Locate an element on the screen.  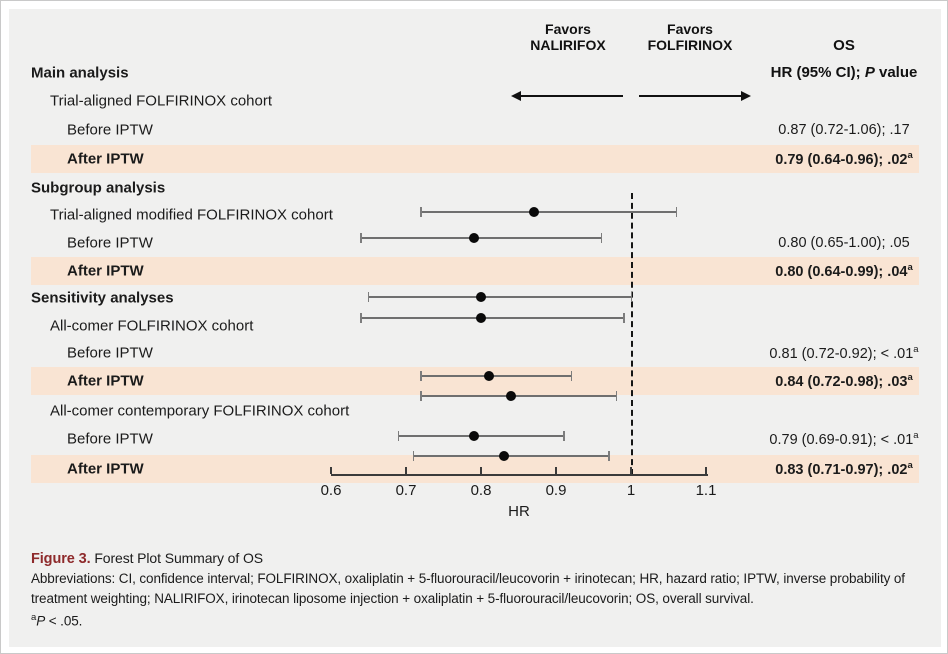
row-value: 0.81 (0.72-0.92); < .01a is located at coordinates (844, 353).